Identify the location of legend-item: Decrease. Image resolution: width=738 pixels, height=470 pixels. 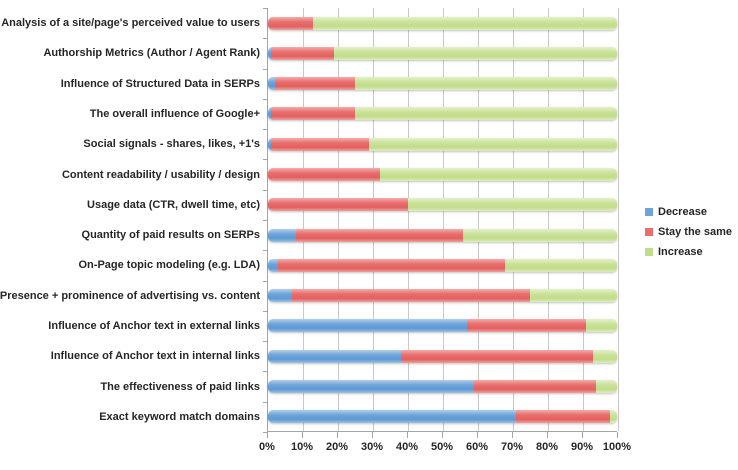
(688, 212).